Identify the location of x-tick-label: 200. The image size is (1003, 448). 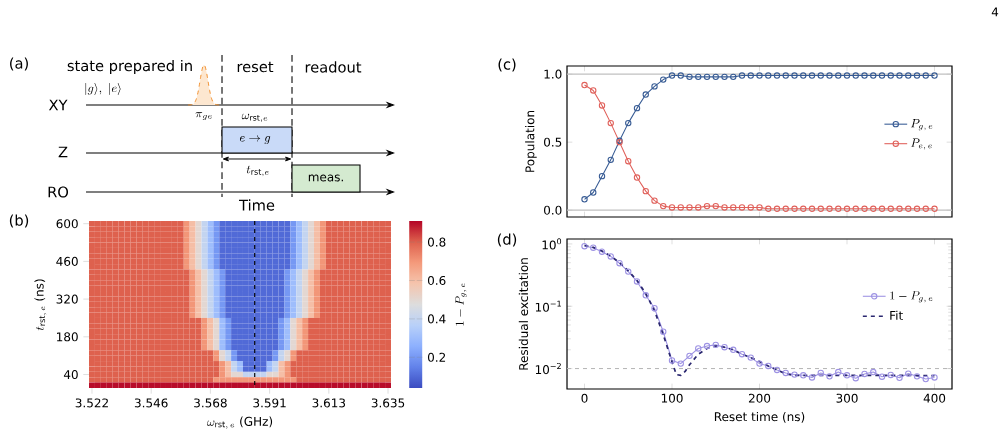
(759, 398).